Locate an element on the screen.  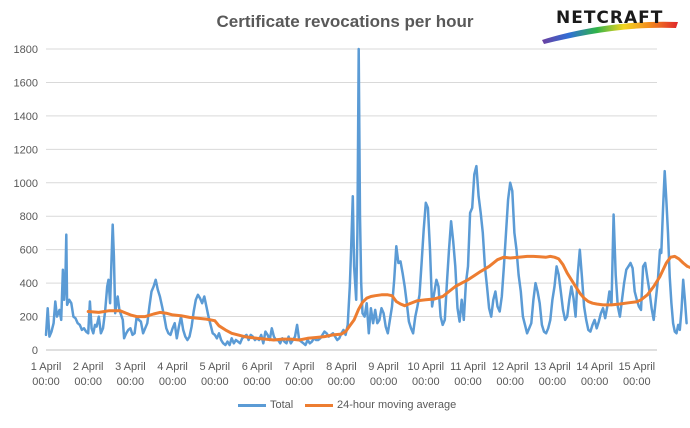
y-tick-label: 1000 is located at coordinates (26, 184).